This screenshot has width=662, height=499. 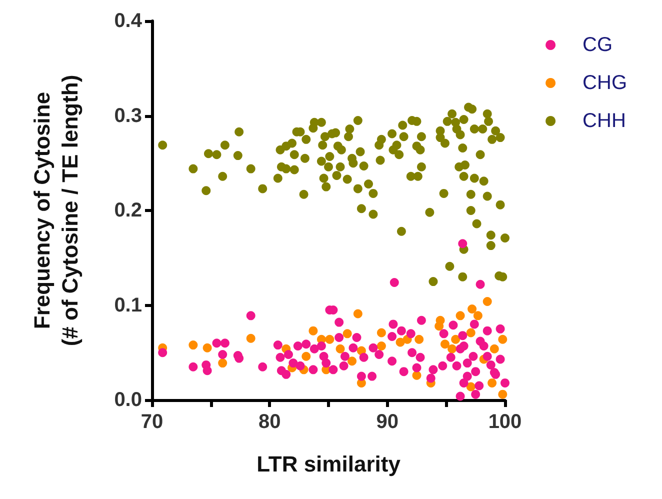 What do you see at coordinates (387, 422) in the screenshot?
I see `x-tick-label: 90` at bounding box center [387, 422].